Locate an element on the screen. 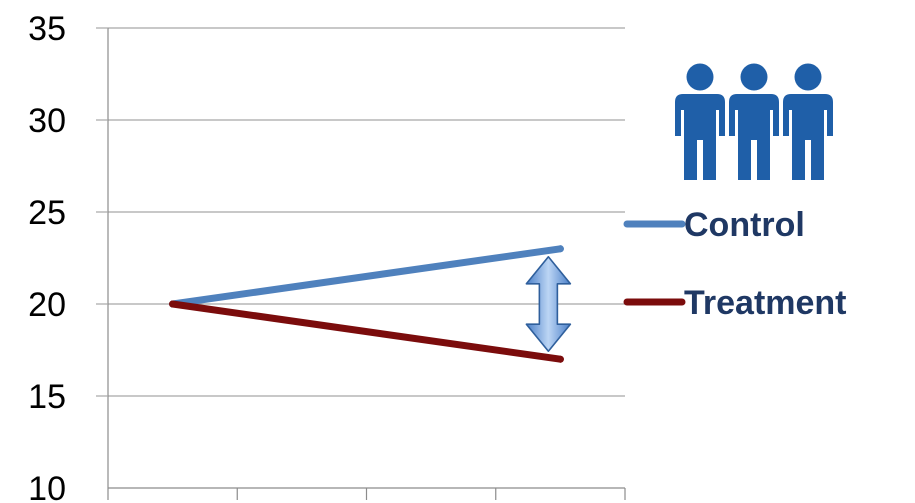 Image resolution: width=915 pixels, height=503 pixels. double-arrow-icon is located at coordinates (548, 304).